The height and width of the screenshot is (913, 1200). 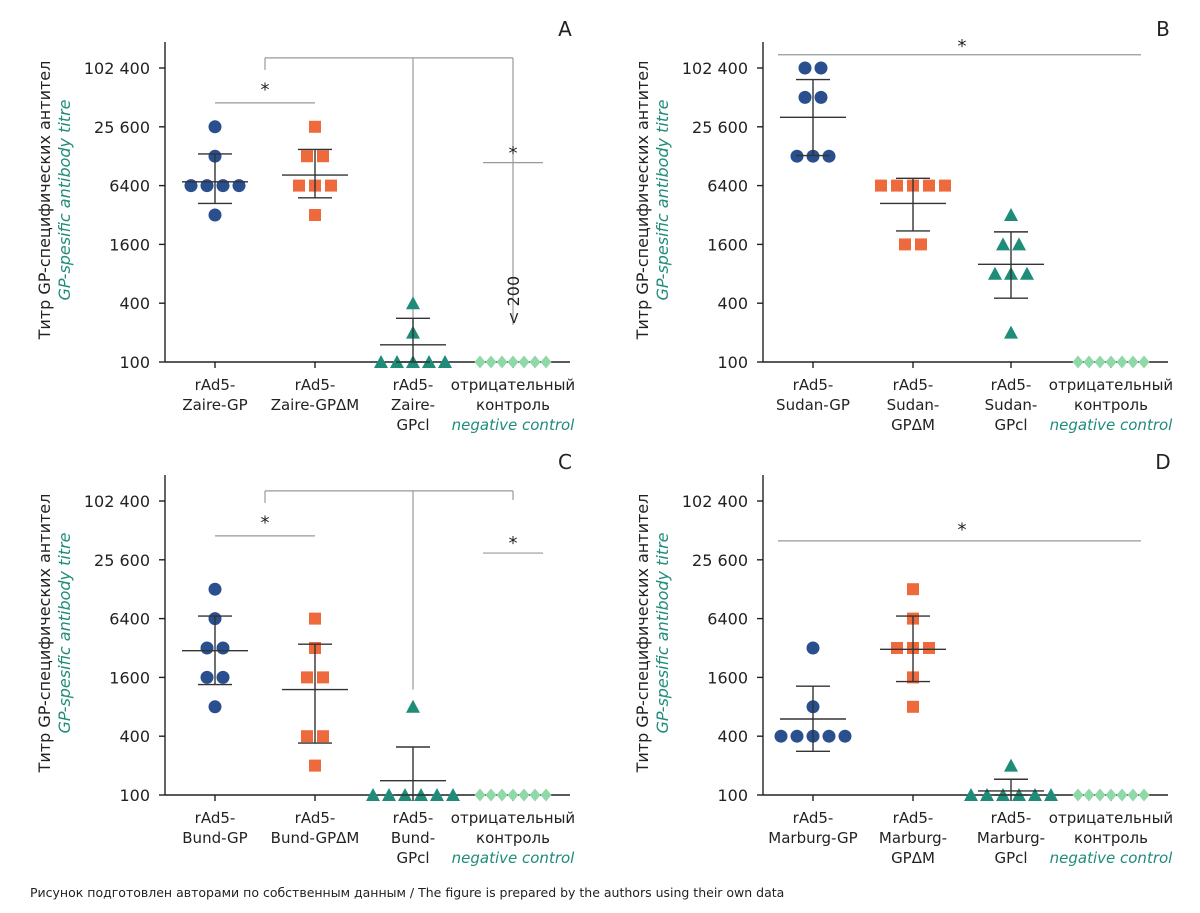 What do you see at coordinates (413, 405) in the screenshot?
I see `x-tick-label: Zaire-` at bounding box center [413, 405].